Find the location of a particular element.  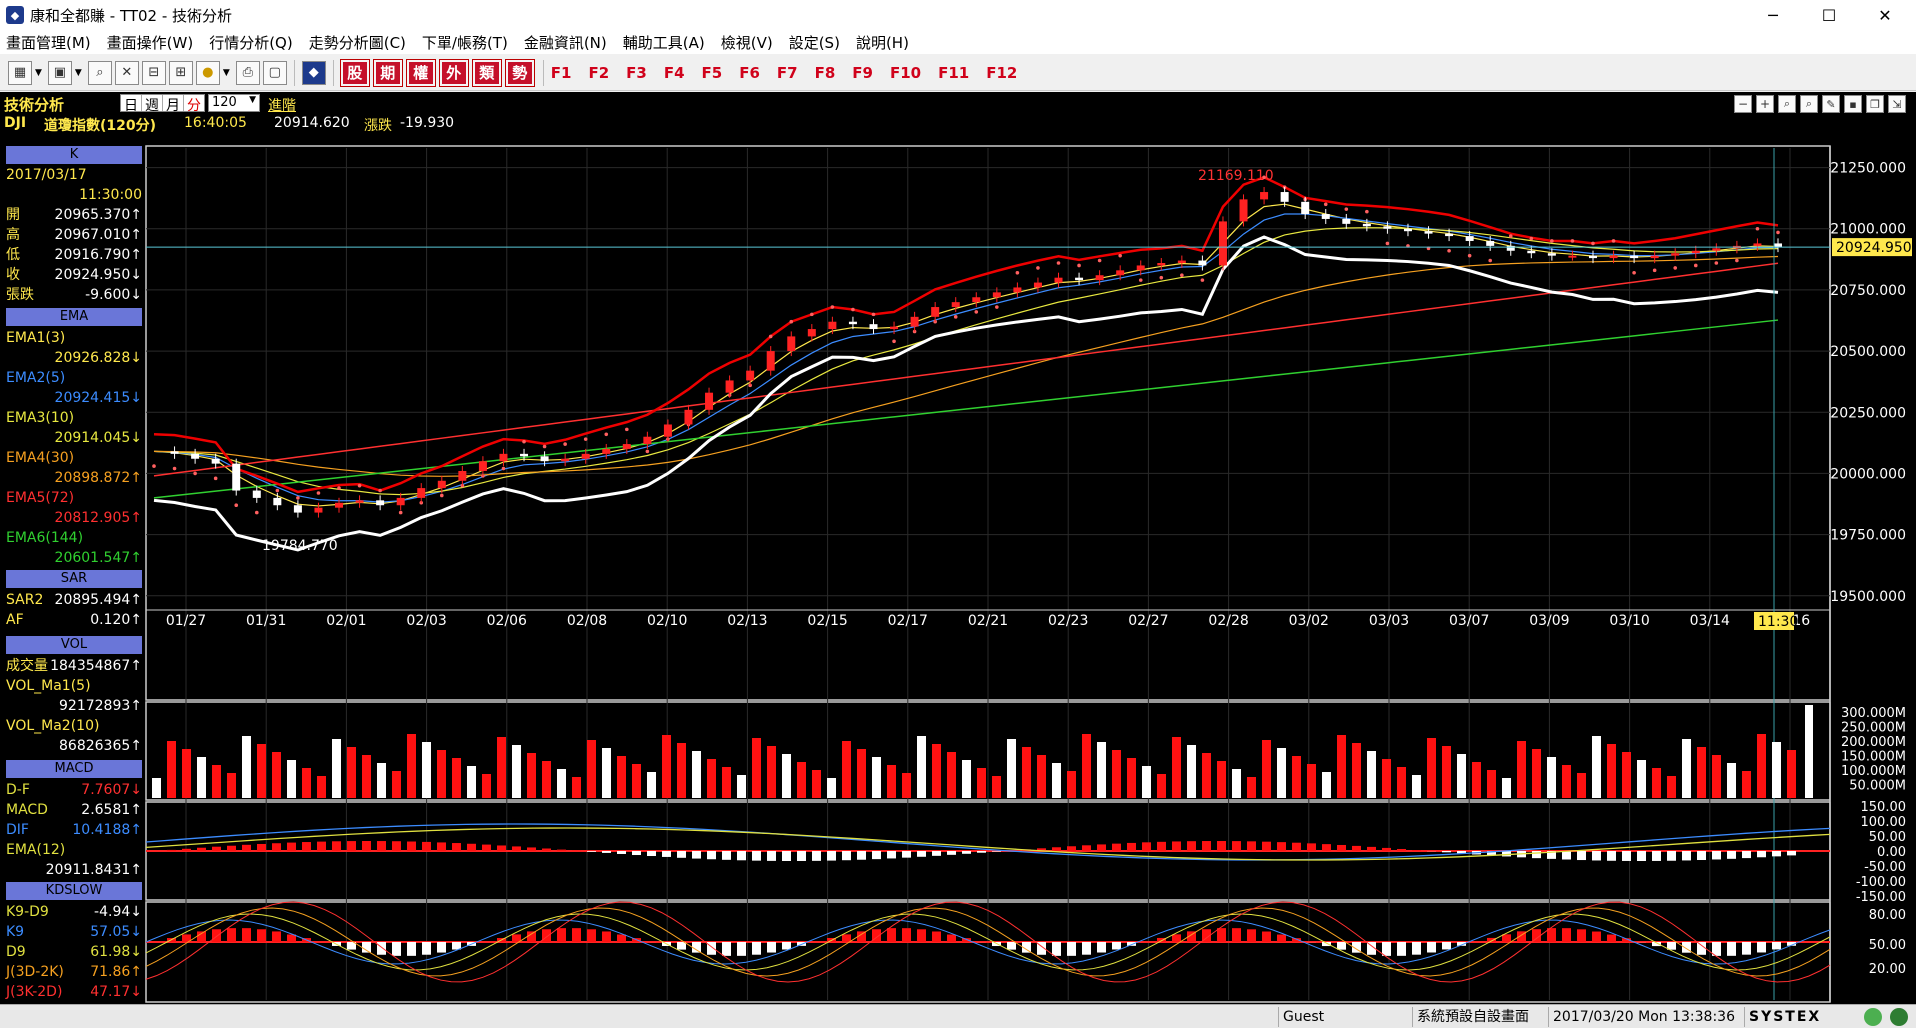

fkey-f9: F9 is located at coordinates (862, 72).